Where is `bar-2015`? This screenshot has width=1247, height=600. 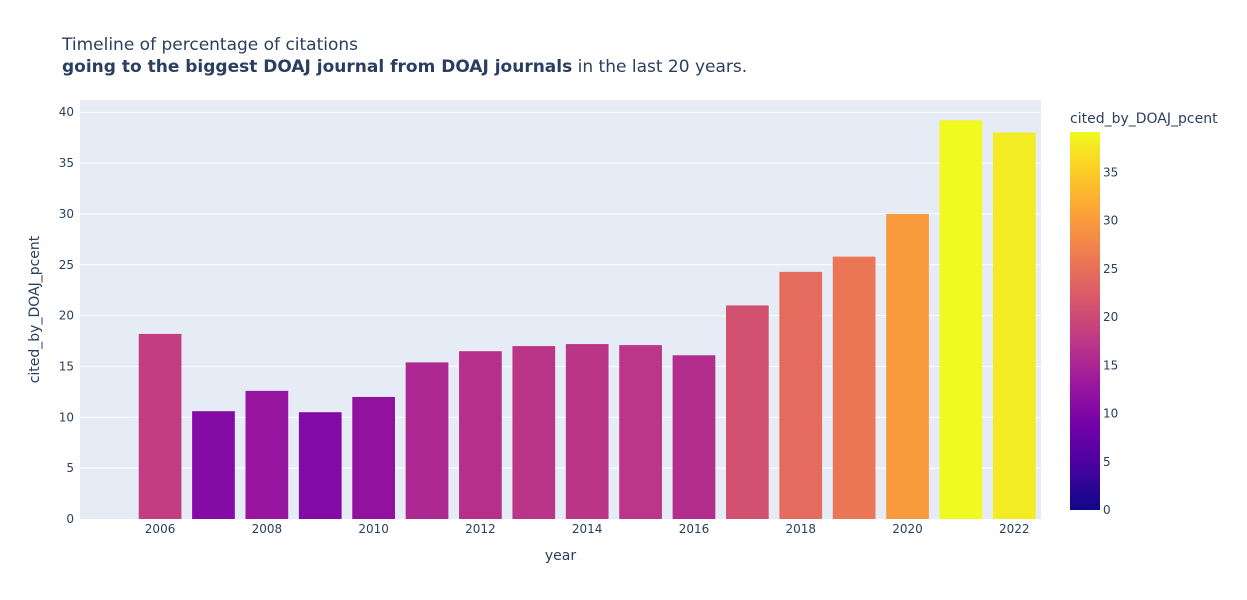 bar-2015 is located at coordinates (640, 432).